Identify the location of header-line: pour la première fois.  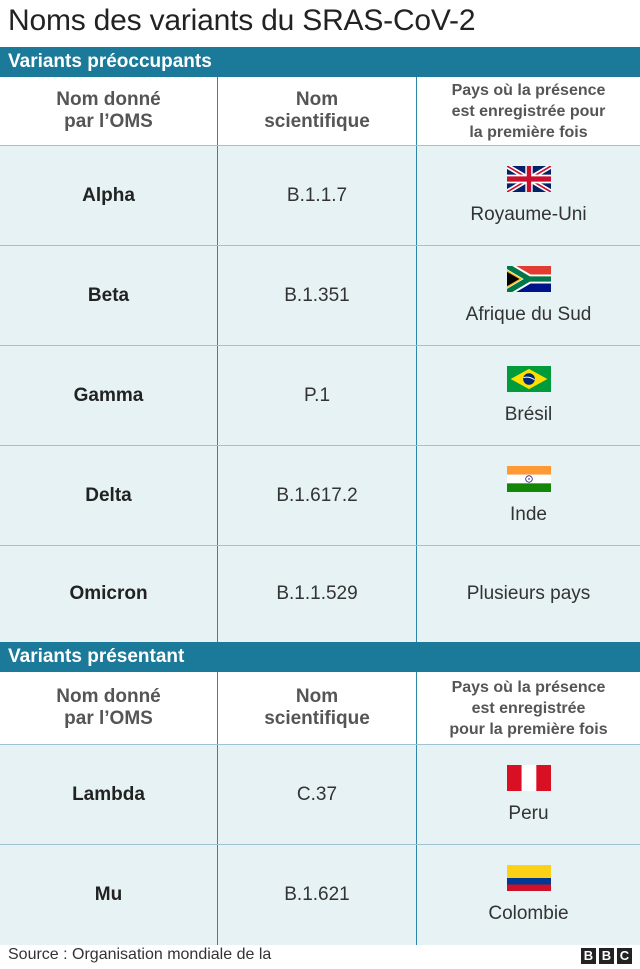
(528, 729).